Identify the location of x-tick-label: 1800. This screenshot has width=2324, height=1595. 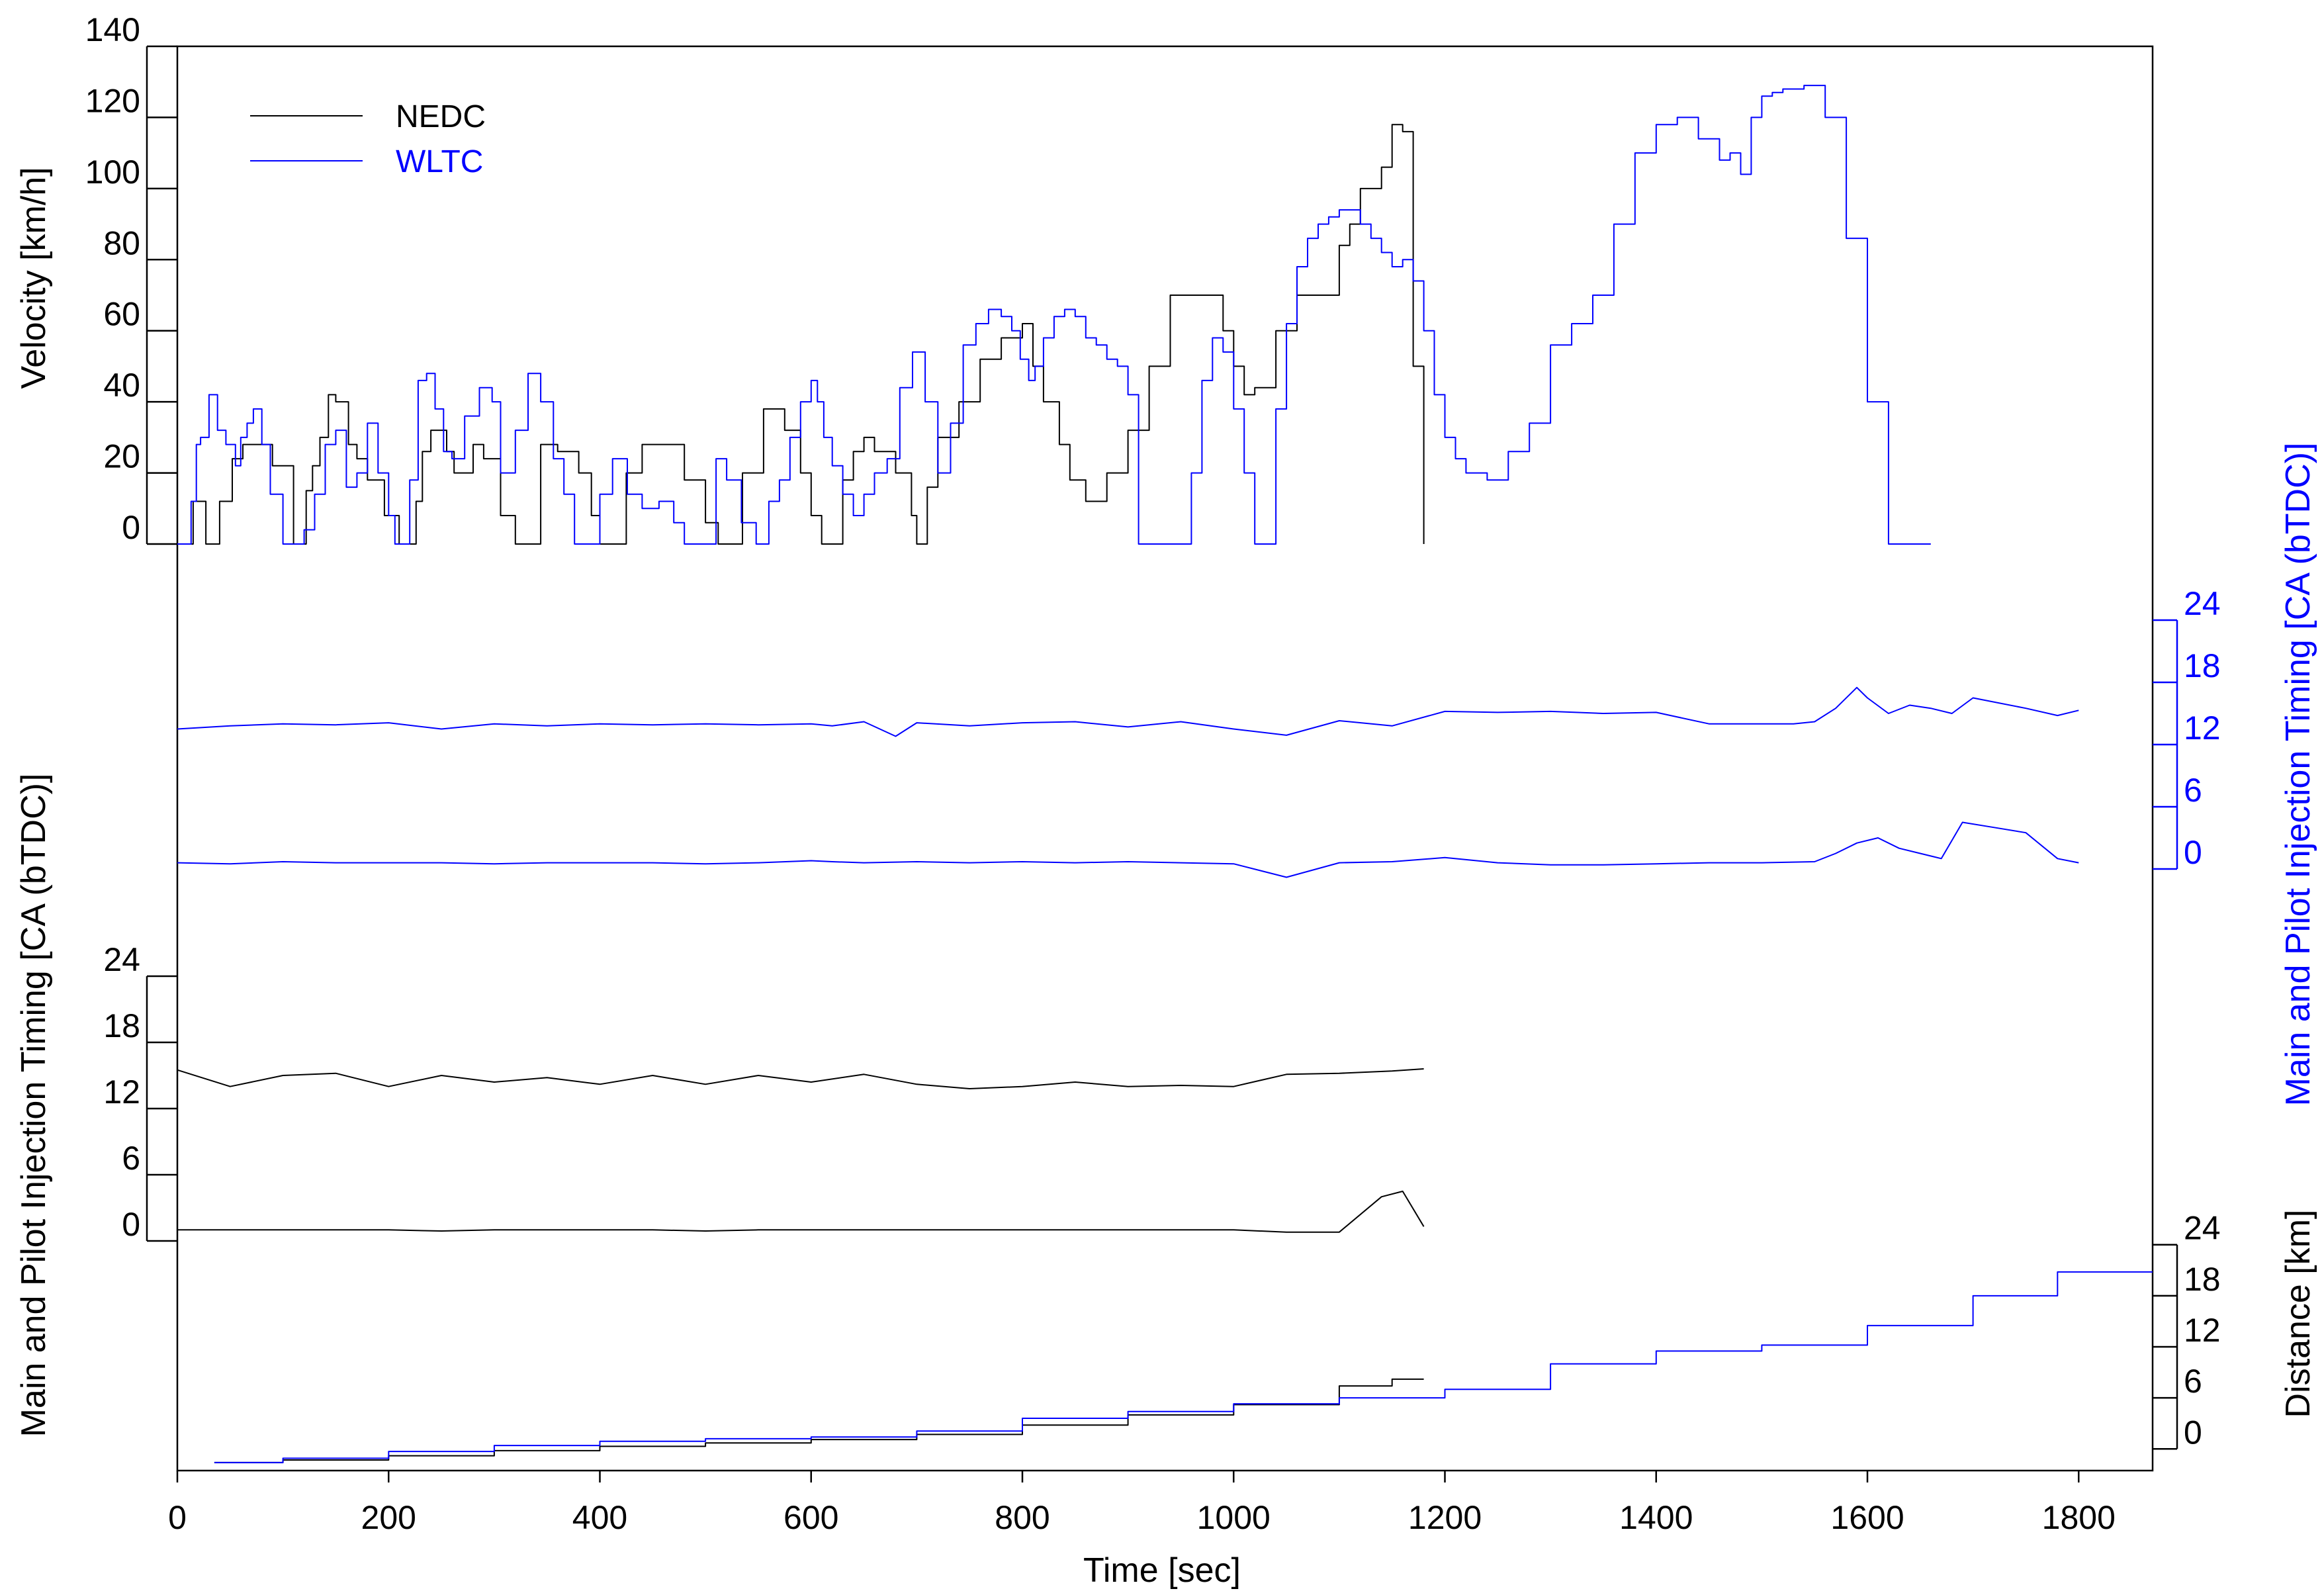
(2079, 1517).